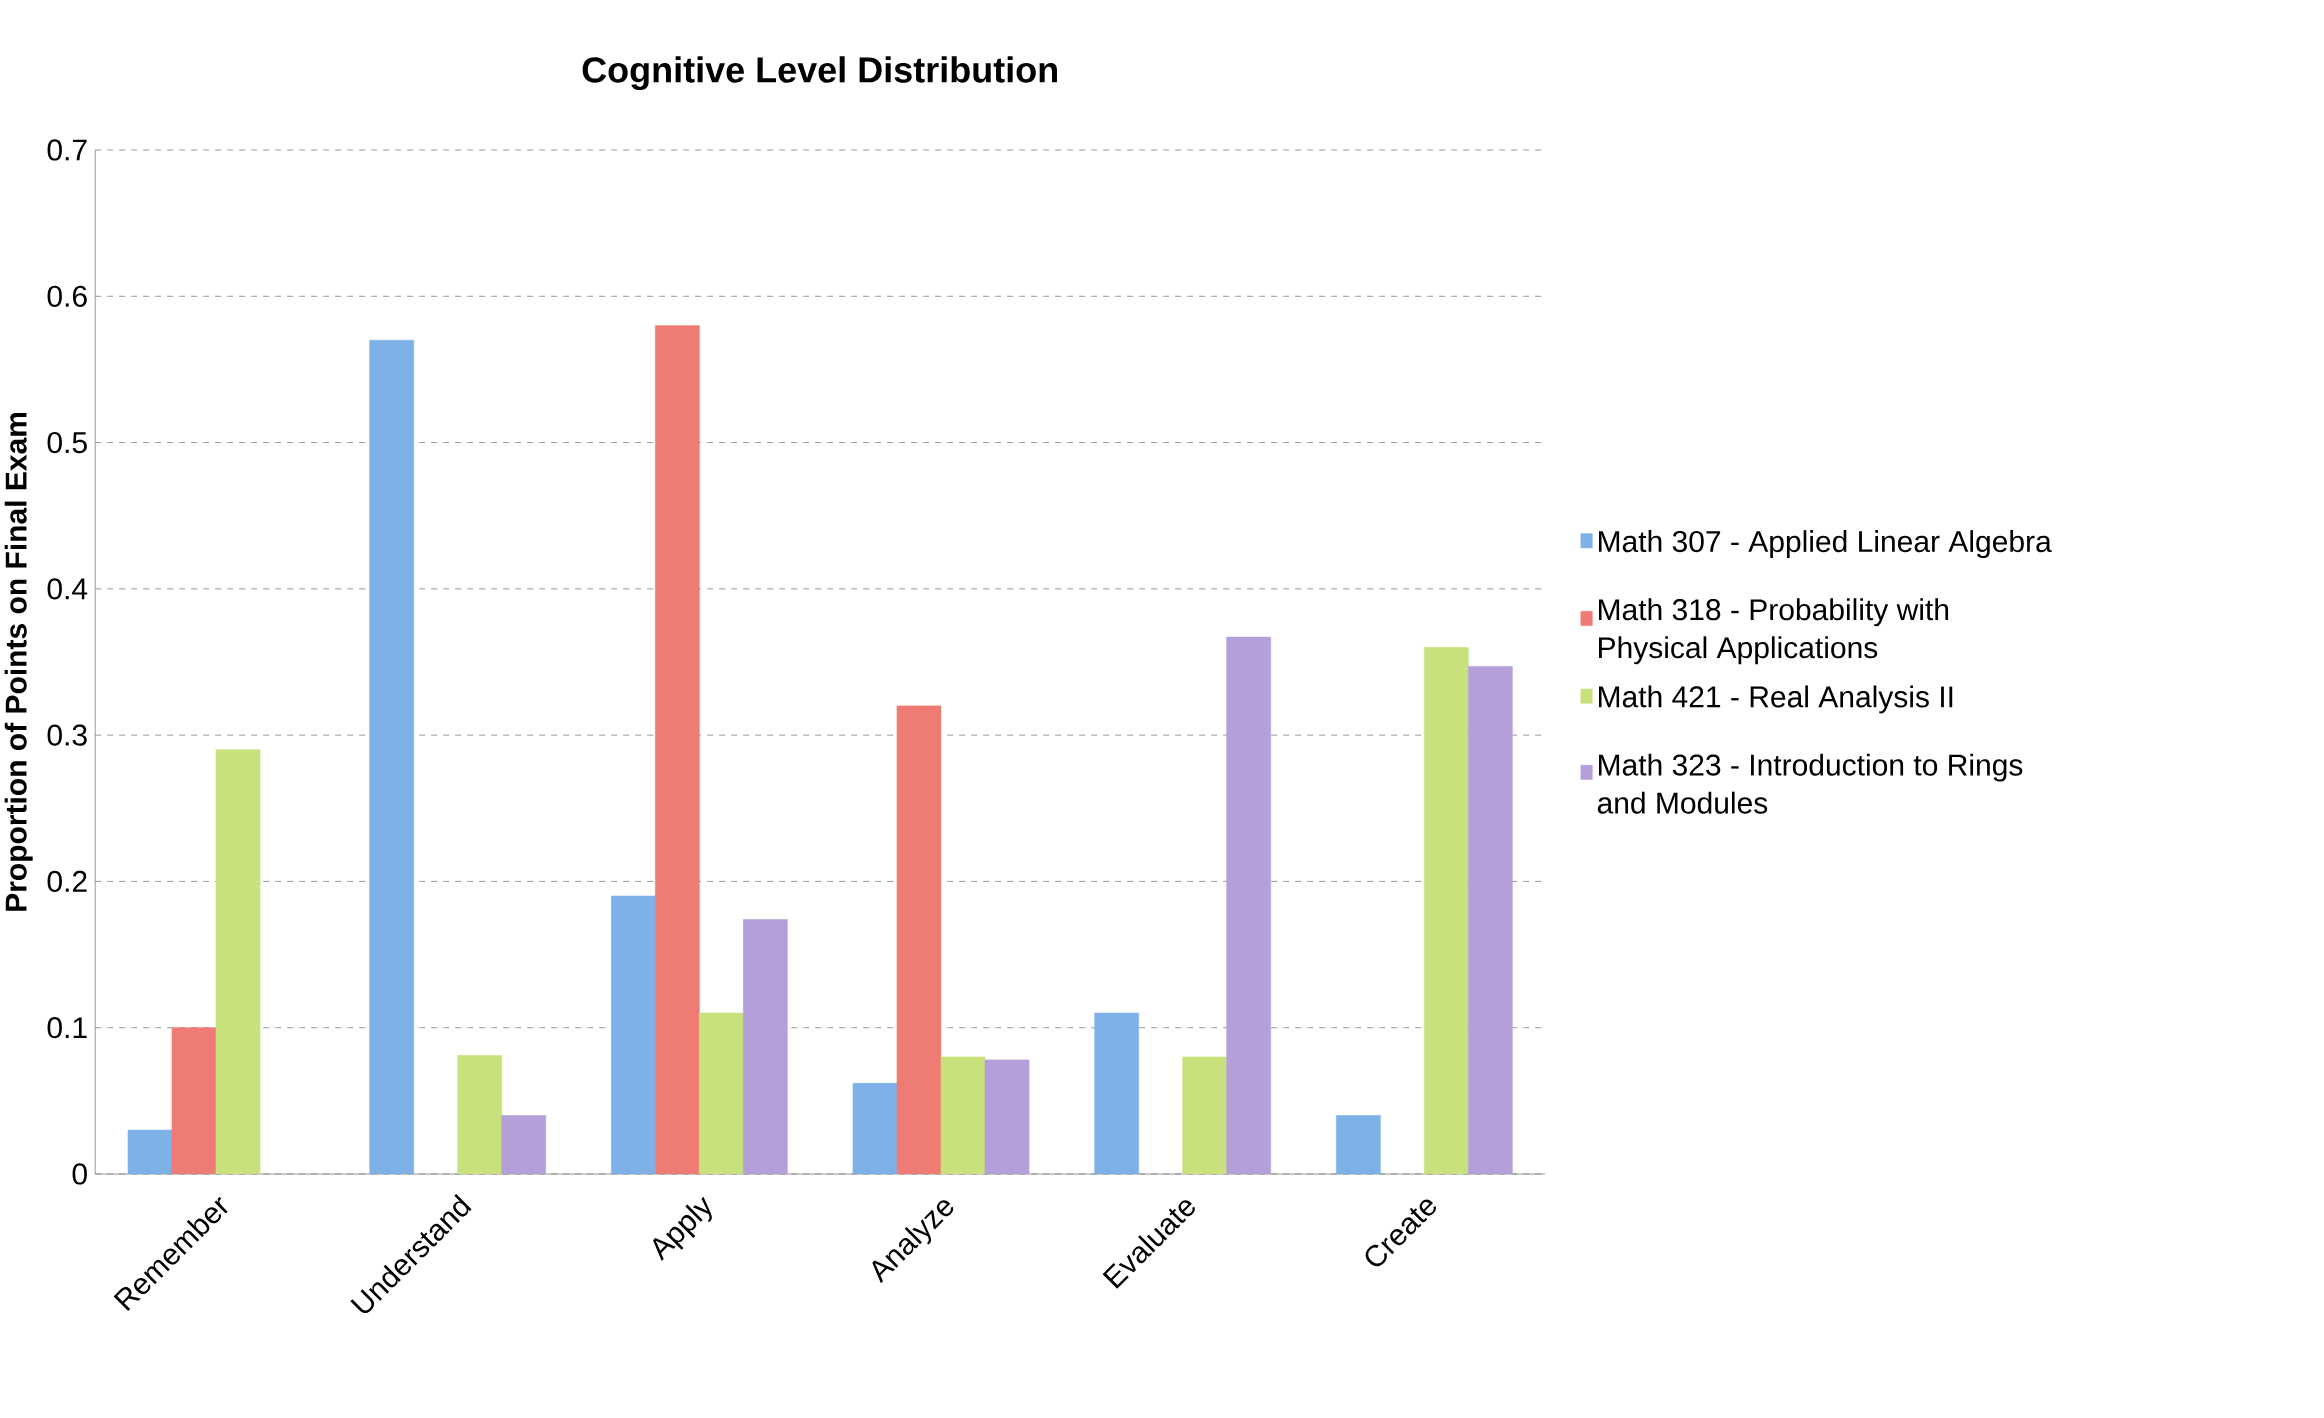 The image size is (2324, 1418). I want to click on y-tick-label: 0, so click(79, 1174).